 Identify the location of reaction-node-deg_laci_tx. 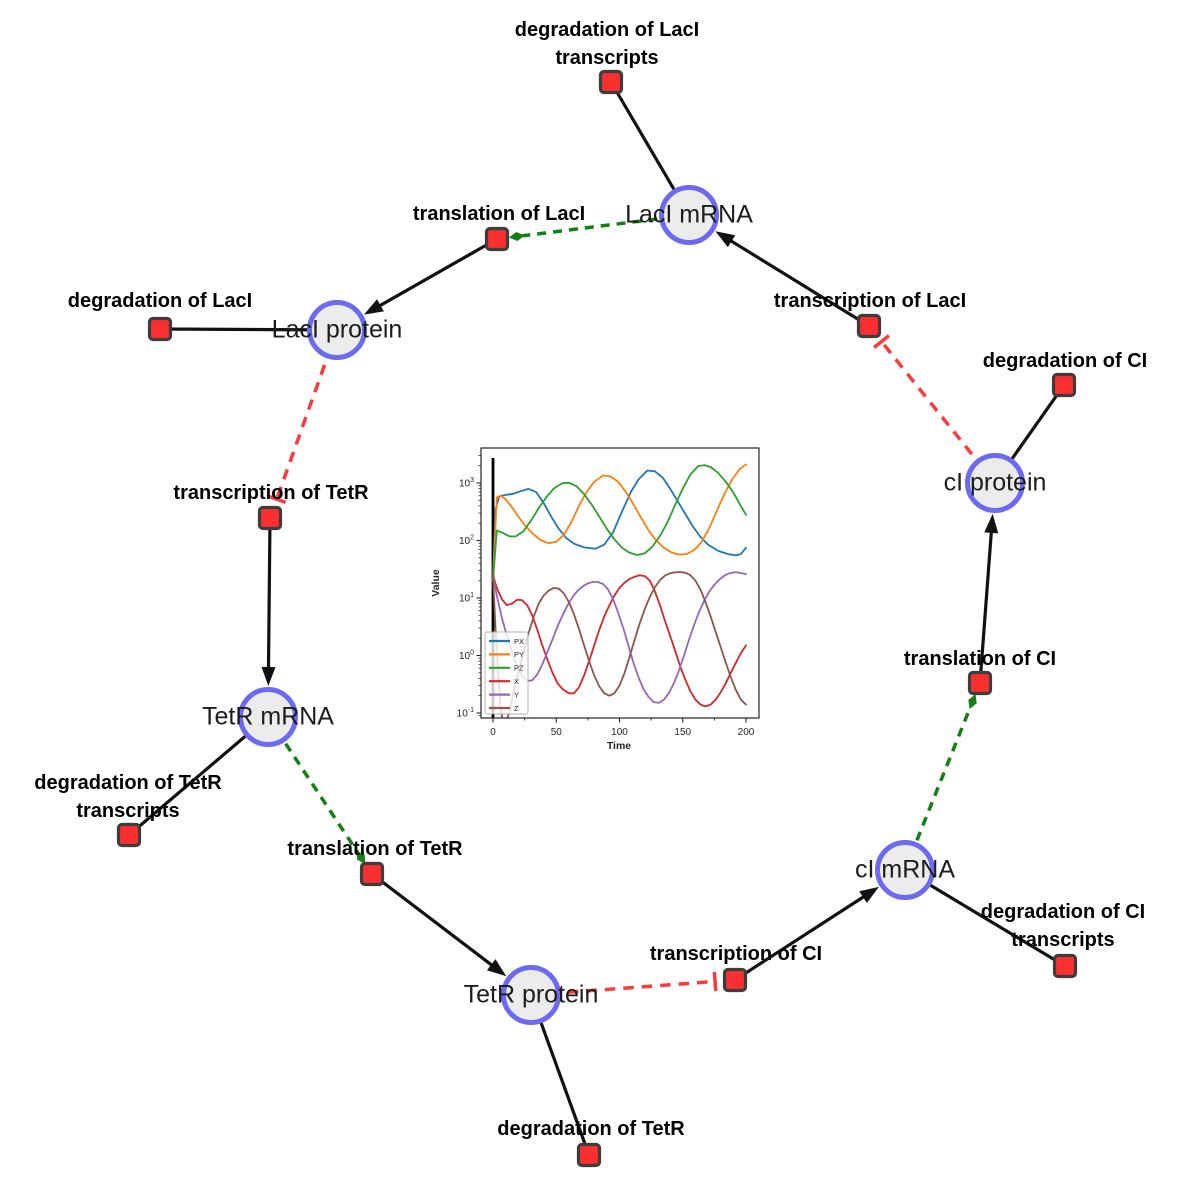
(611, 82).